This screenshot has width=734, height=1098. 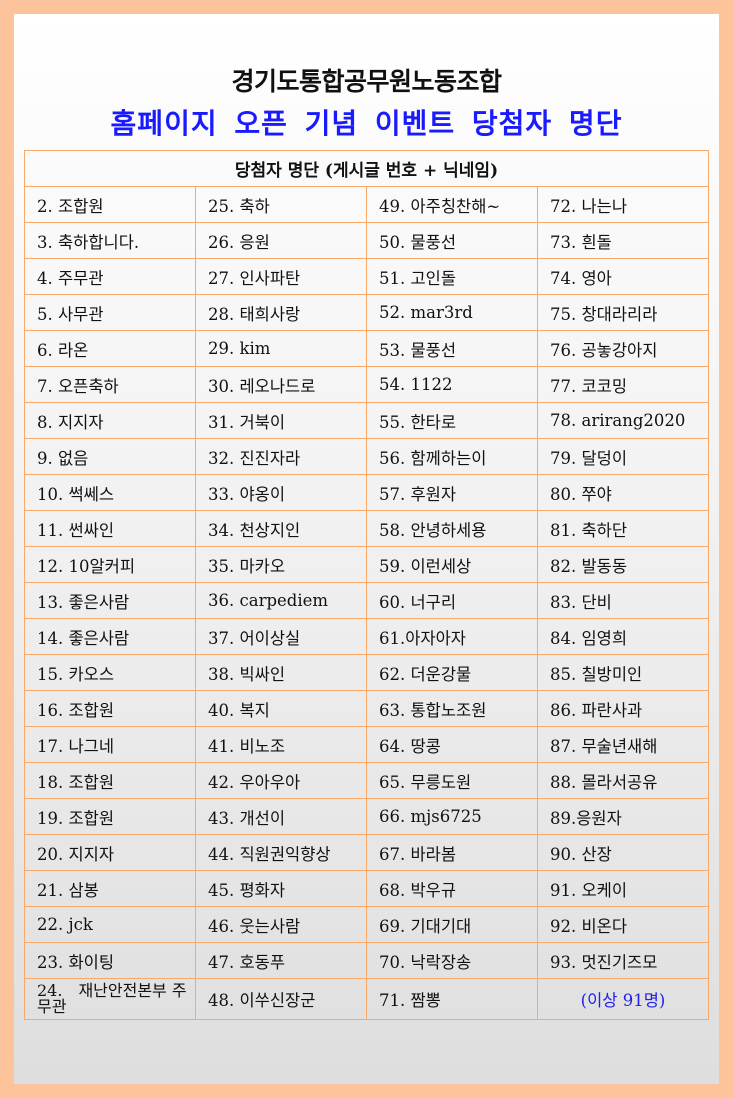 What do you see at coordinates (110, 672) in the screenshot?
I see `winner-cell: 15. 카오스` at bounding box center [110, 672].